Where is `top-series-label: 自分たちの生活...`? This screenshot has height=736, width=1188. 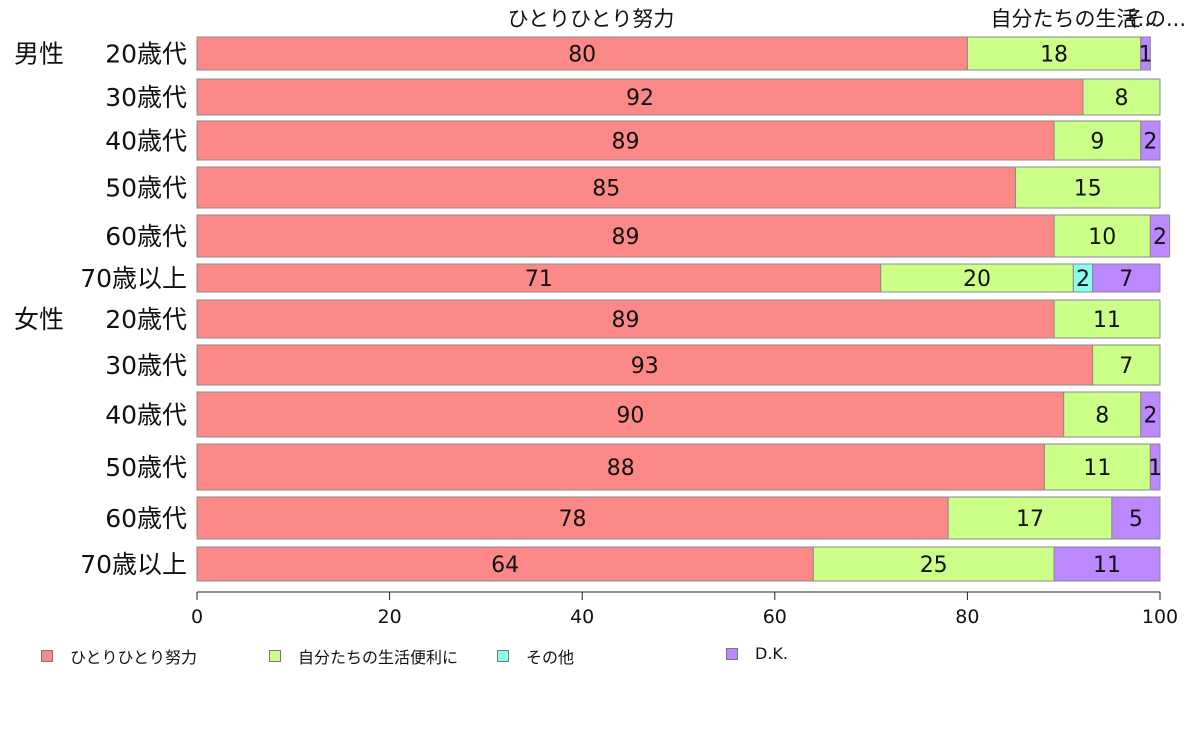 top-series-label: 自分たちの生活... is located at coordinates (1073, 19).